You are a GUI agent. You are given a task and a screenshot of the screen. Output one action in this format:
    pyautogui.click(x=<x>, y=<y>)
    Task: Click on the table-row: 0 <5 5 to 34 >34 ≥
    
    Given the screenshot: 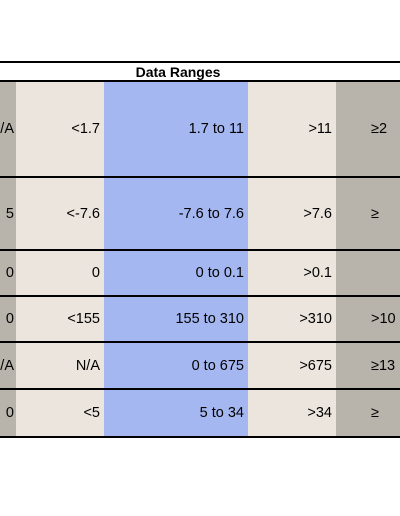 What is the action you would take?
    pyautogui.click(x=200, y=414)
    